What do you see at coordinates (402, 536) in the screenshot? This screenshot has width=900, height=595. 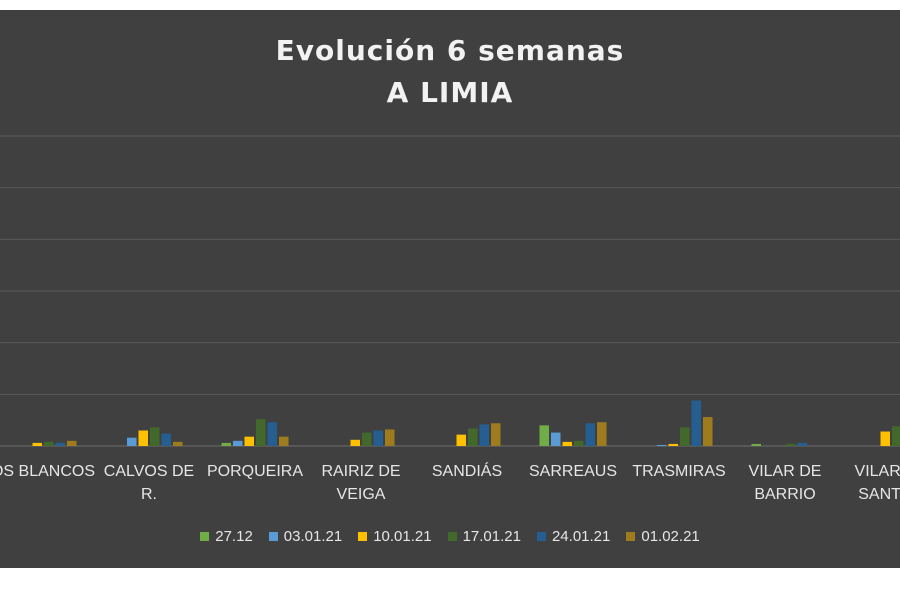 I see `legend-label: 10.01.21` at bounding box center [402, 536].